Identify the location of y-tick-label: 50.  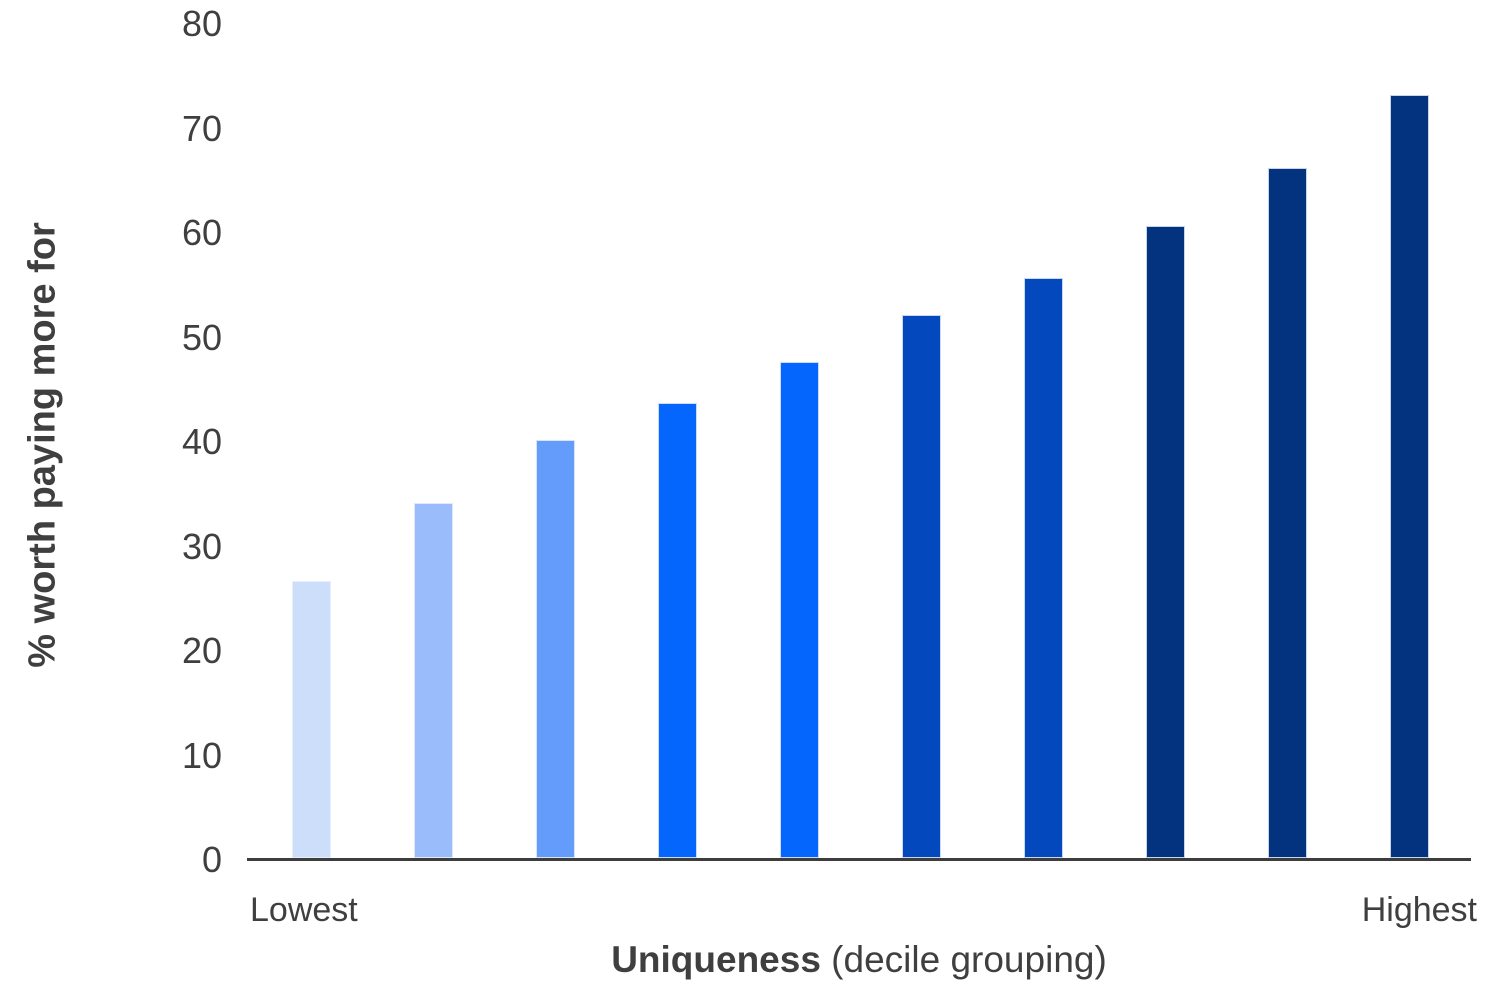
(201, 337).